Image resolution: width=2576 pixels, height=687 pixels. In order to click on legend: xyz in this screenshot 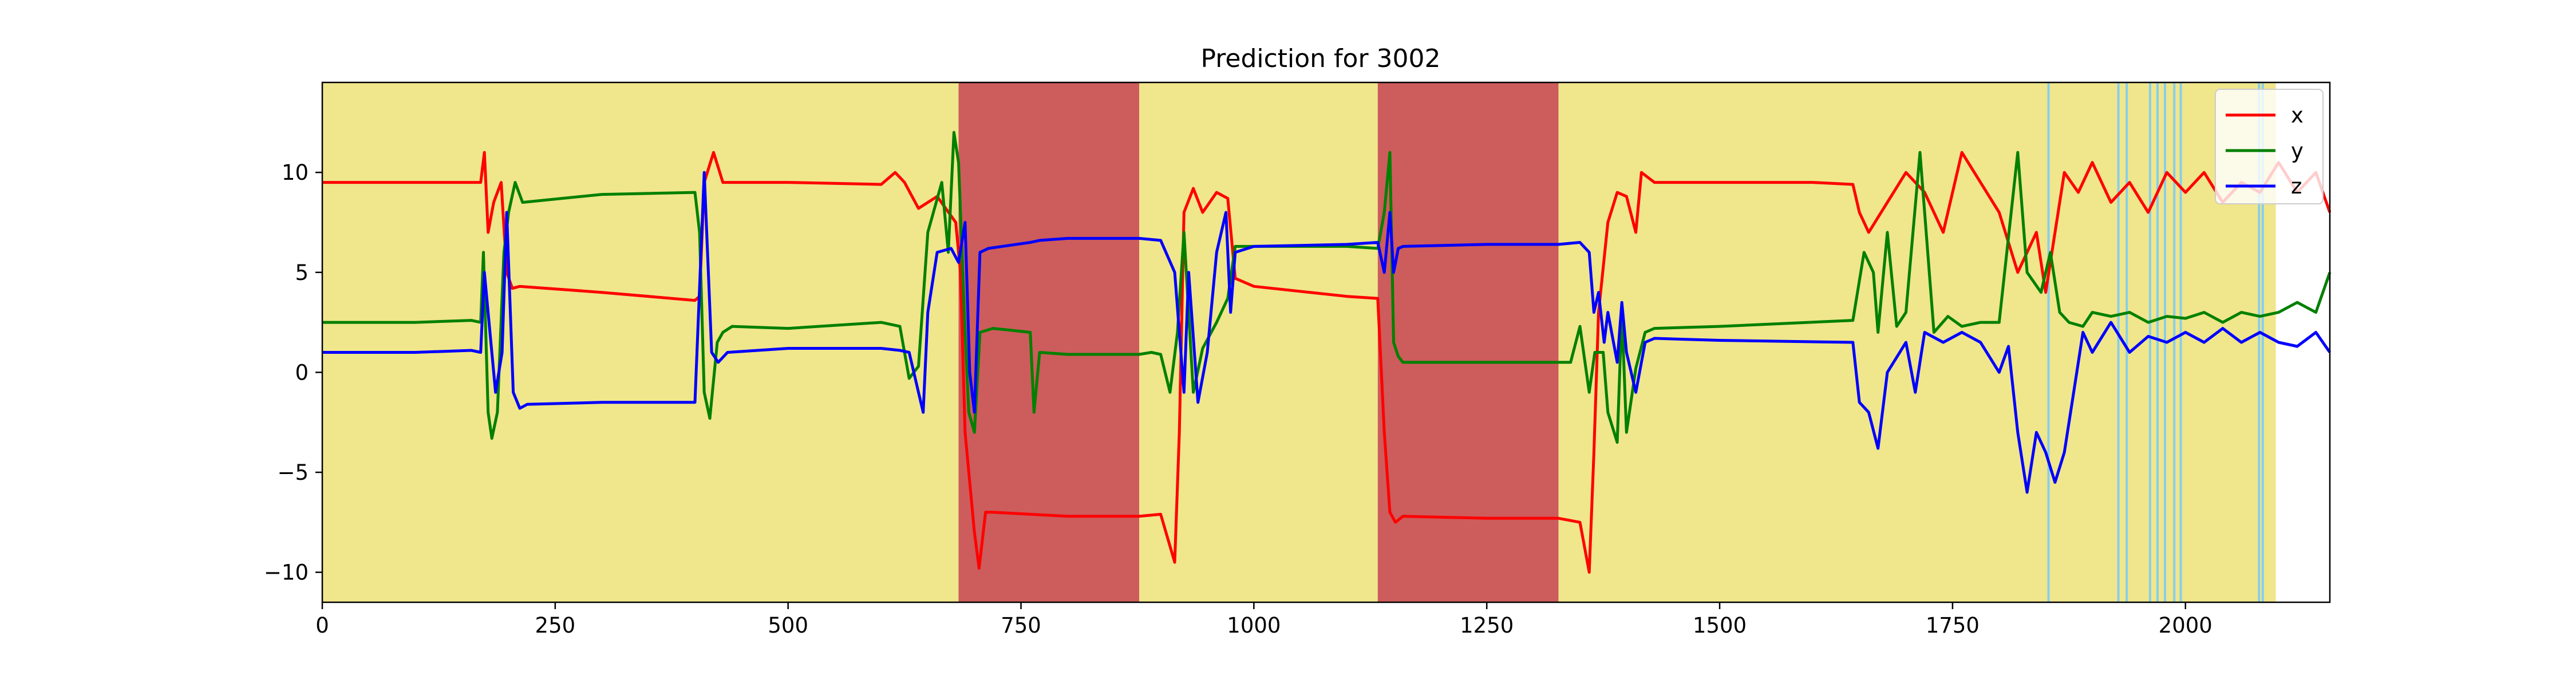, I will do `click(2269, 146)`.